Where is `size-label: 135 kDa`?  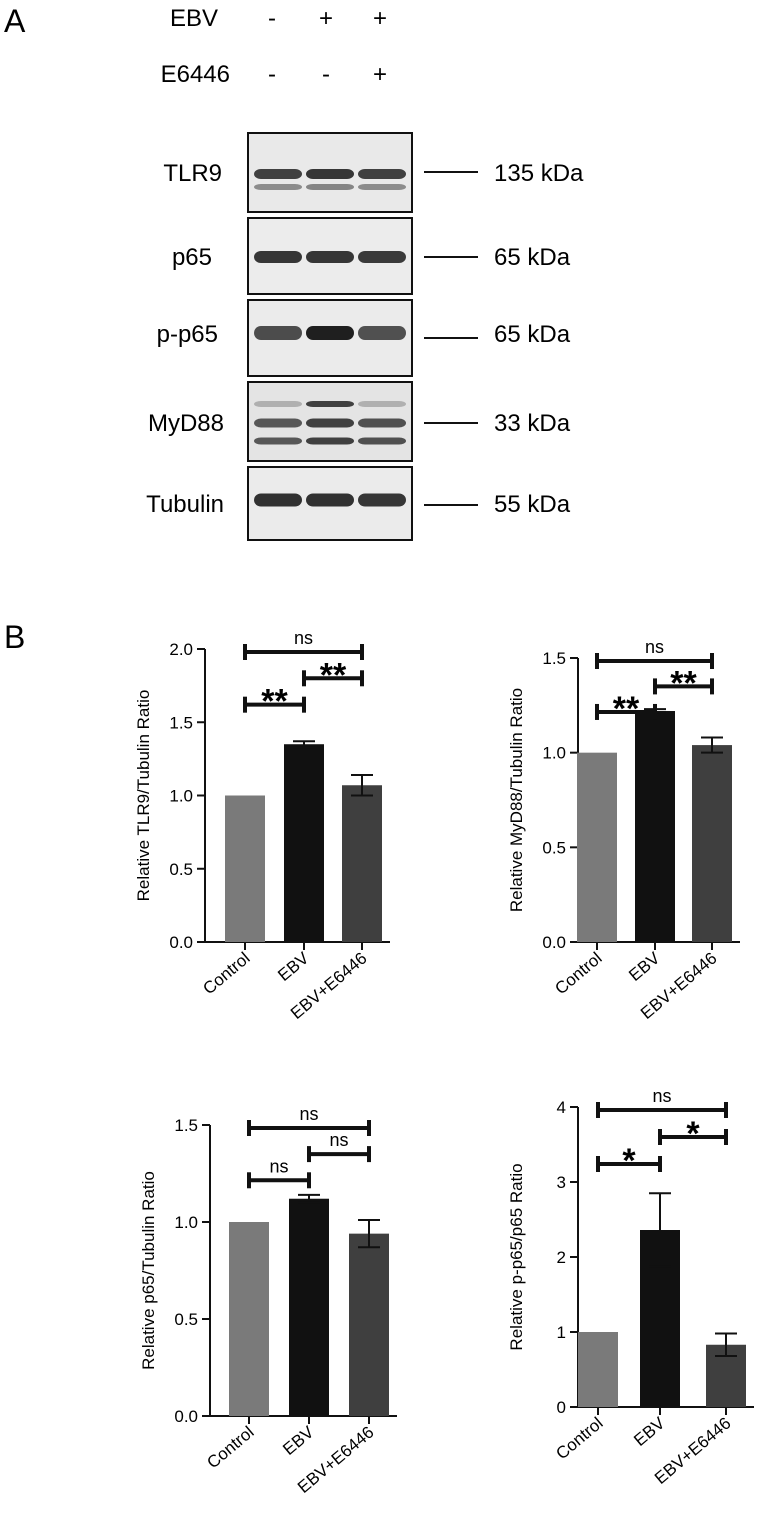 size-label: 135 kDa is located at coordinates (539, 173).